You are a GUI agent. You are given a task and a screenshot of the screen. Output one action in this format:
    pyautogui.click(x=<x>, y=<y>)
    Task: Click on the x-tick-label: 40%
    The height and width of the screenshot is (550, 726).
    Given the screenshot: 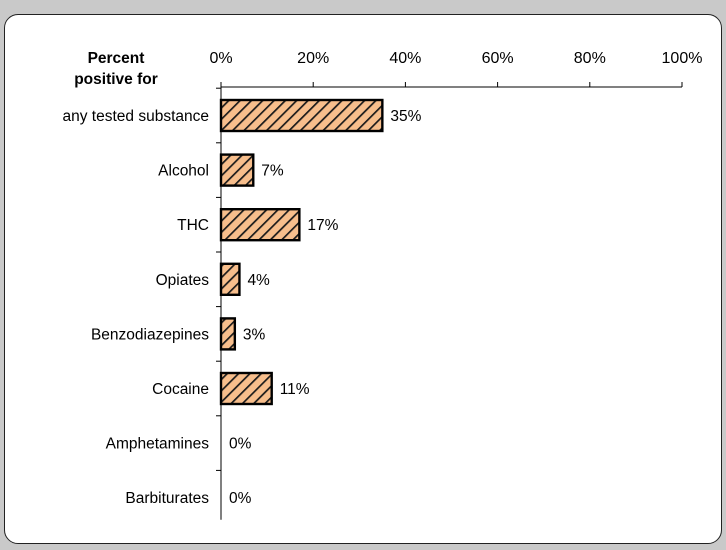 What is the action you would take?
    pyautogui.click(x=405, y=58)
    